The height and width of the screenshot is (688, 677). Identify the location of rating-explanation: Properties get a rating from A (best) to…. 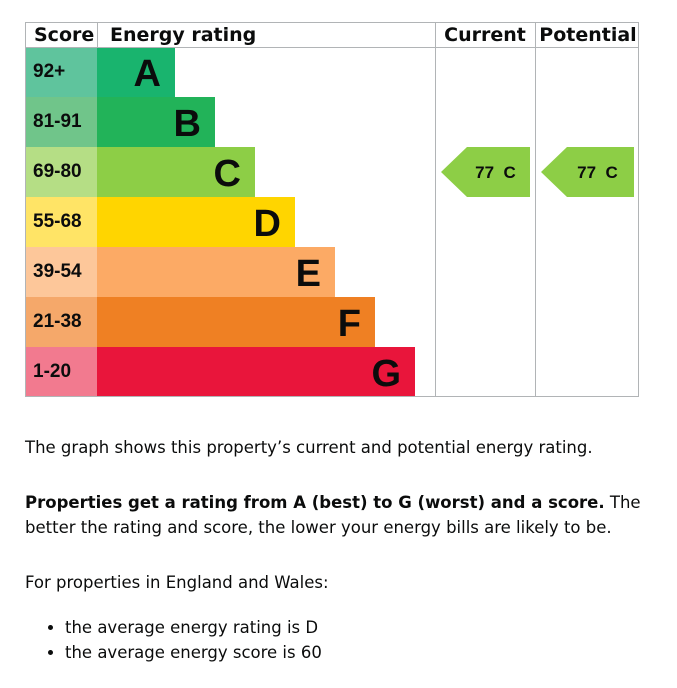
(340, 515).